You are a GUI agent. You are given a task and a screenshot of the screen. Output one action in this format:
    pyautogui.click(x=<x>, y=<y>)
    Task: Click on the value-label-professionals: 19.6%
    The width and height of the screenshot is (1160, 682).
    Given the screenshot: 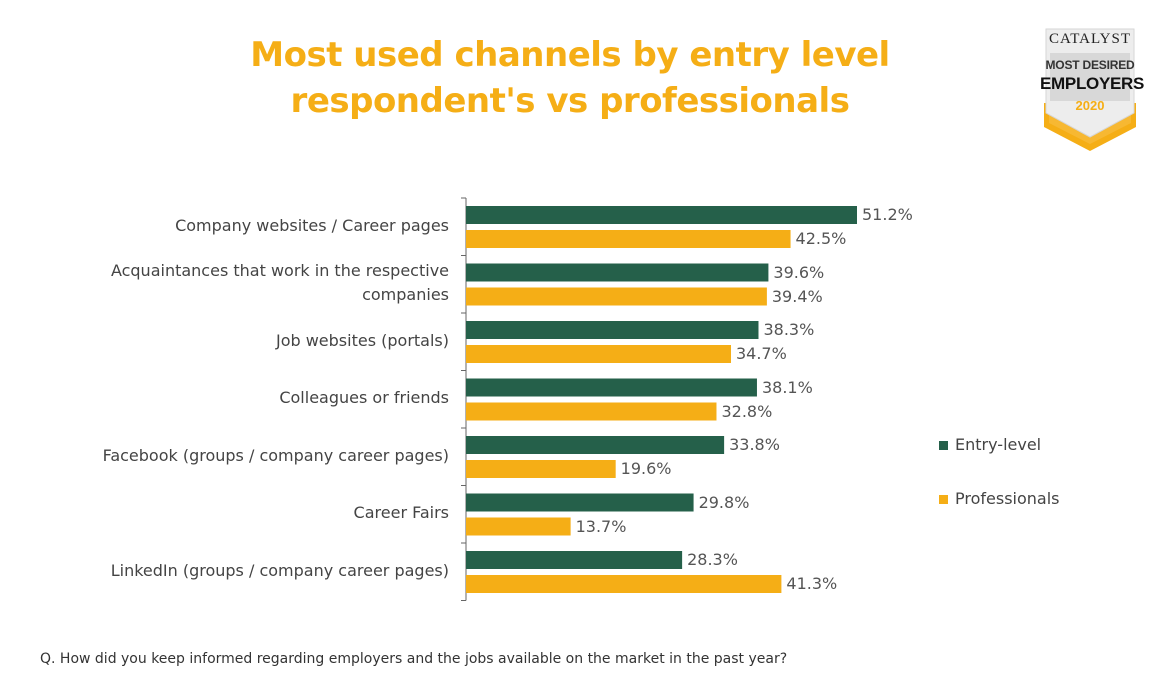 What is the action you would take?
    pyautogui.click(x=646, y=468)
    